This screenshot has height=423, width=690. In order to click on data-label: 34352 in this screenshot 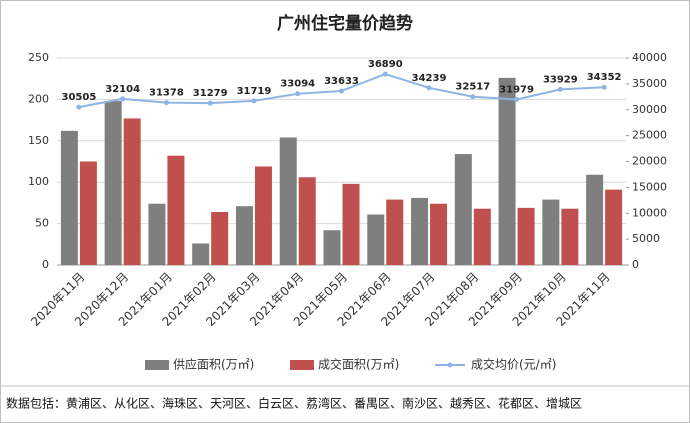, I will do `click(604, 77)`.